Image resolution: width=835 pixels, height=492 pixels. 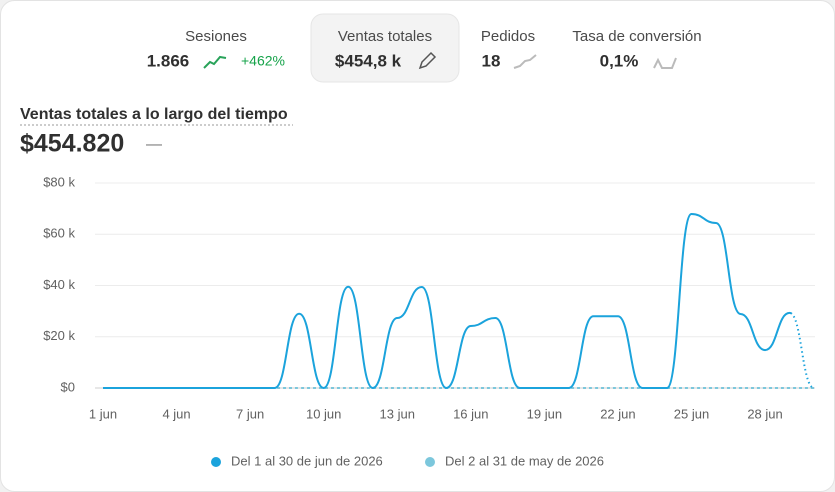 I want to click on selected-metric, so click(x=385, y=48).